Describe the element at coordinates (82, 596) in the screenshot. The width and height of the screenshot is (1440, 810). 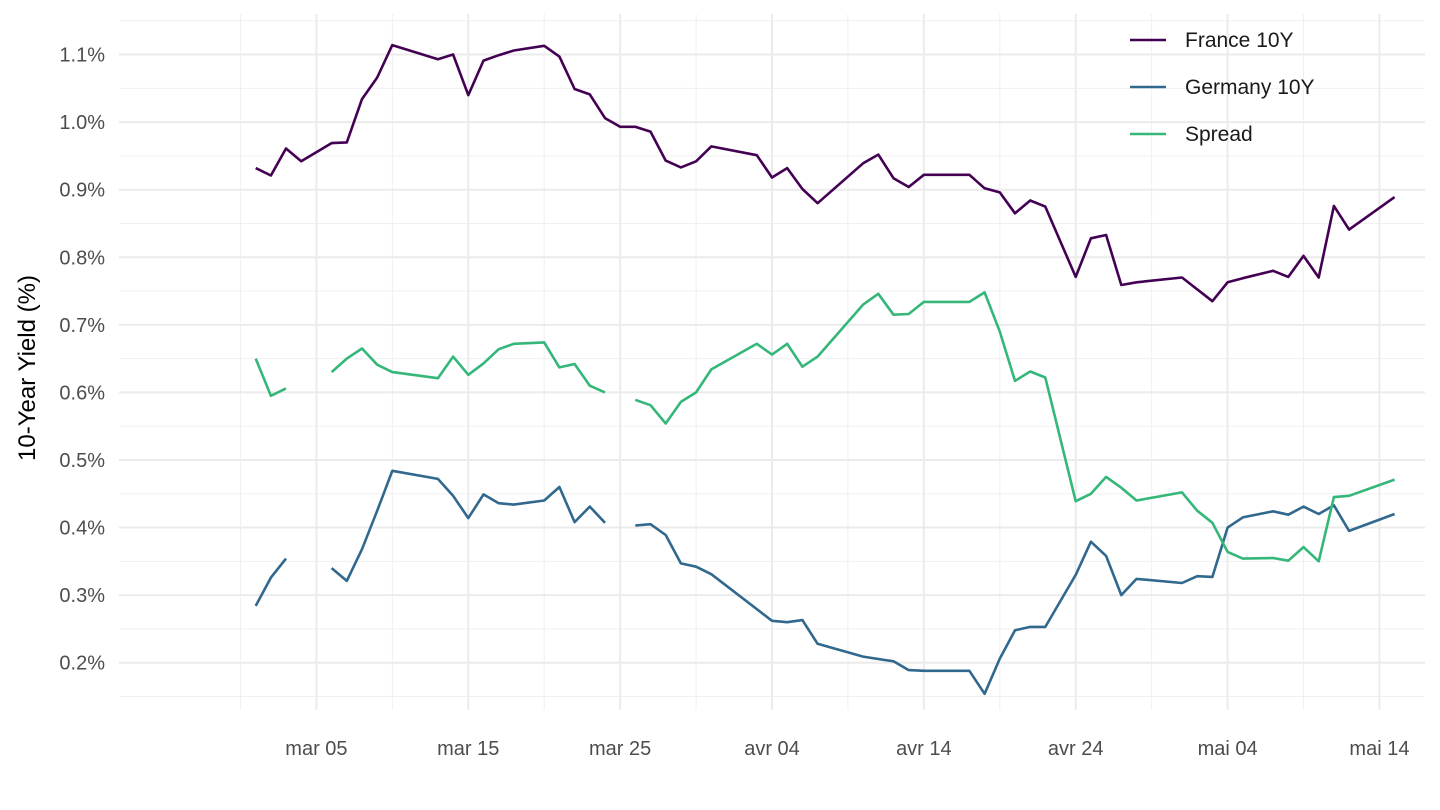
I see `y-tick-label: 0.3%` at that location.